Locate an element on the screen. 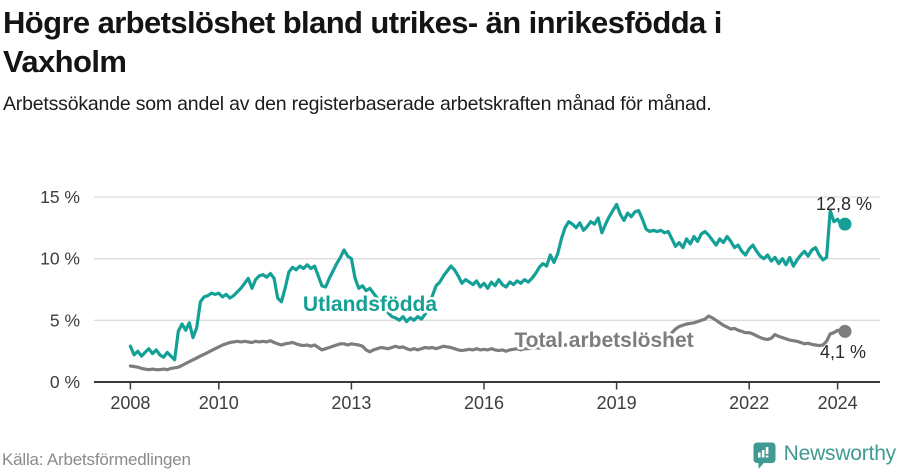  brand-logo: Newsworthy is located at coordinates (824, 456).